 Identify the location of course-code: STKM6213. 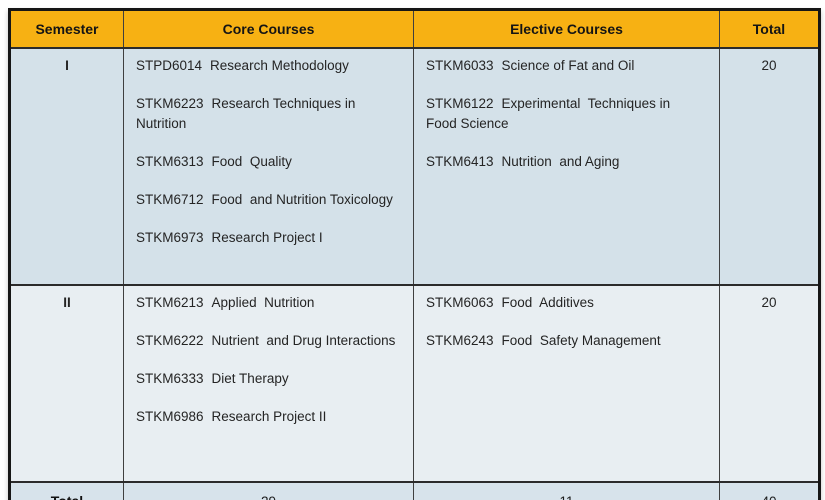
(170, 302).